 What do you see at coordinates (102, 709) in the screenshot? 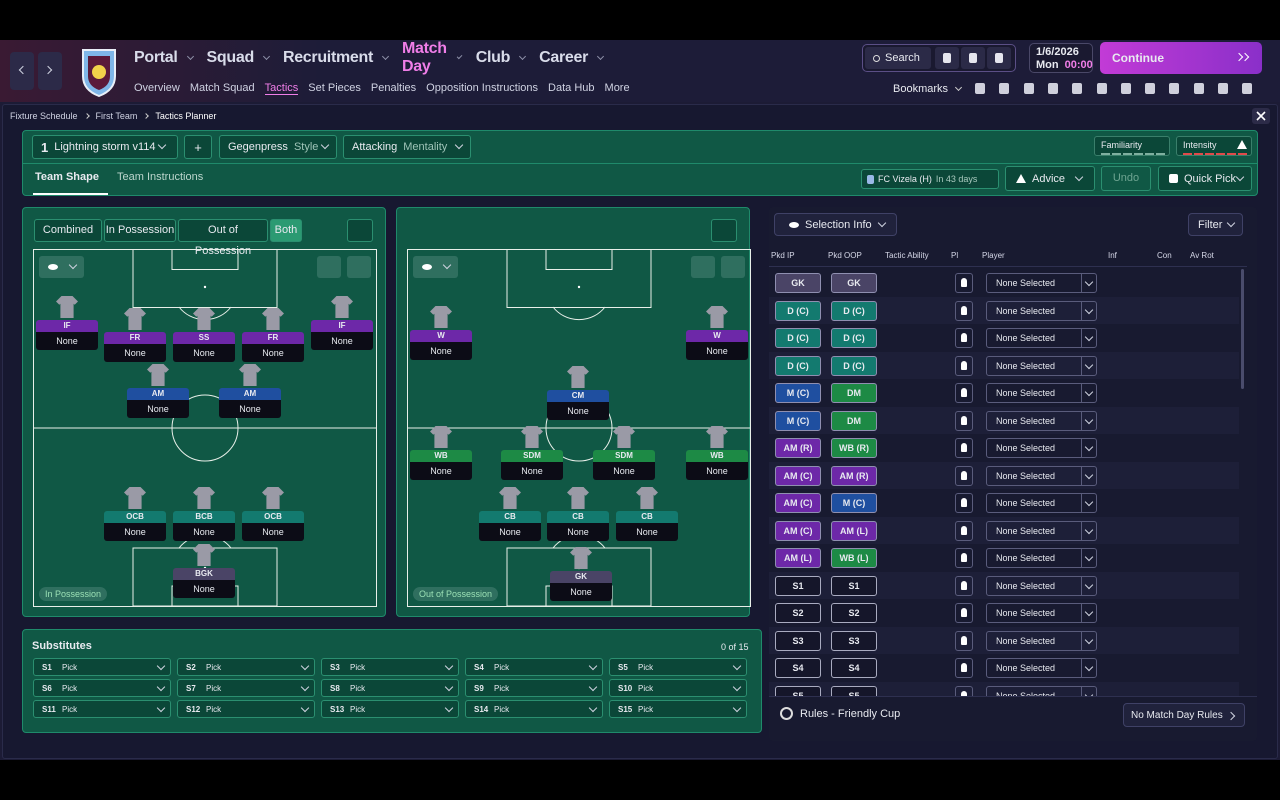
I see `sub-slot: S11 Pick` at bounding box center [102, 709].